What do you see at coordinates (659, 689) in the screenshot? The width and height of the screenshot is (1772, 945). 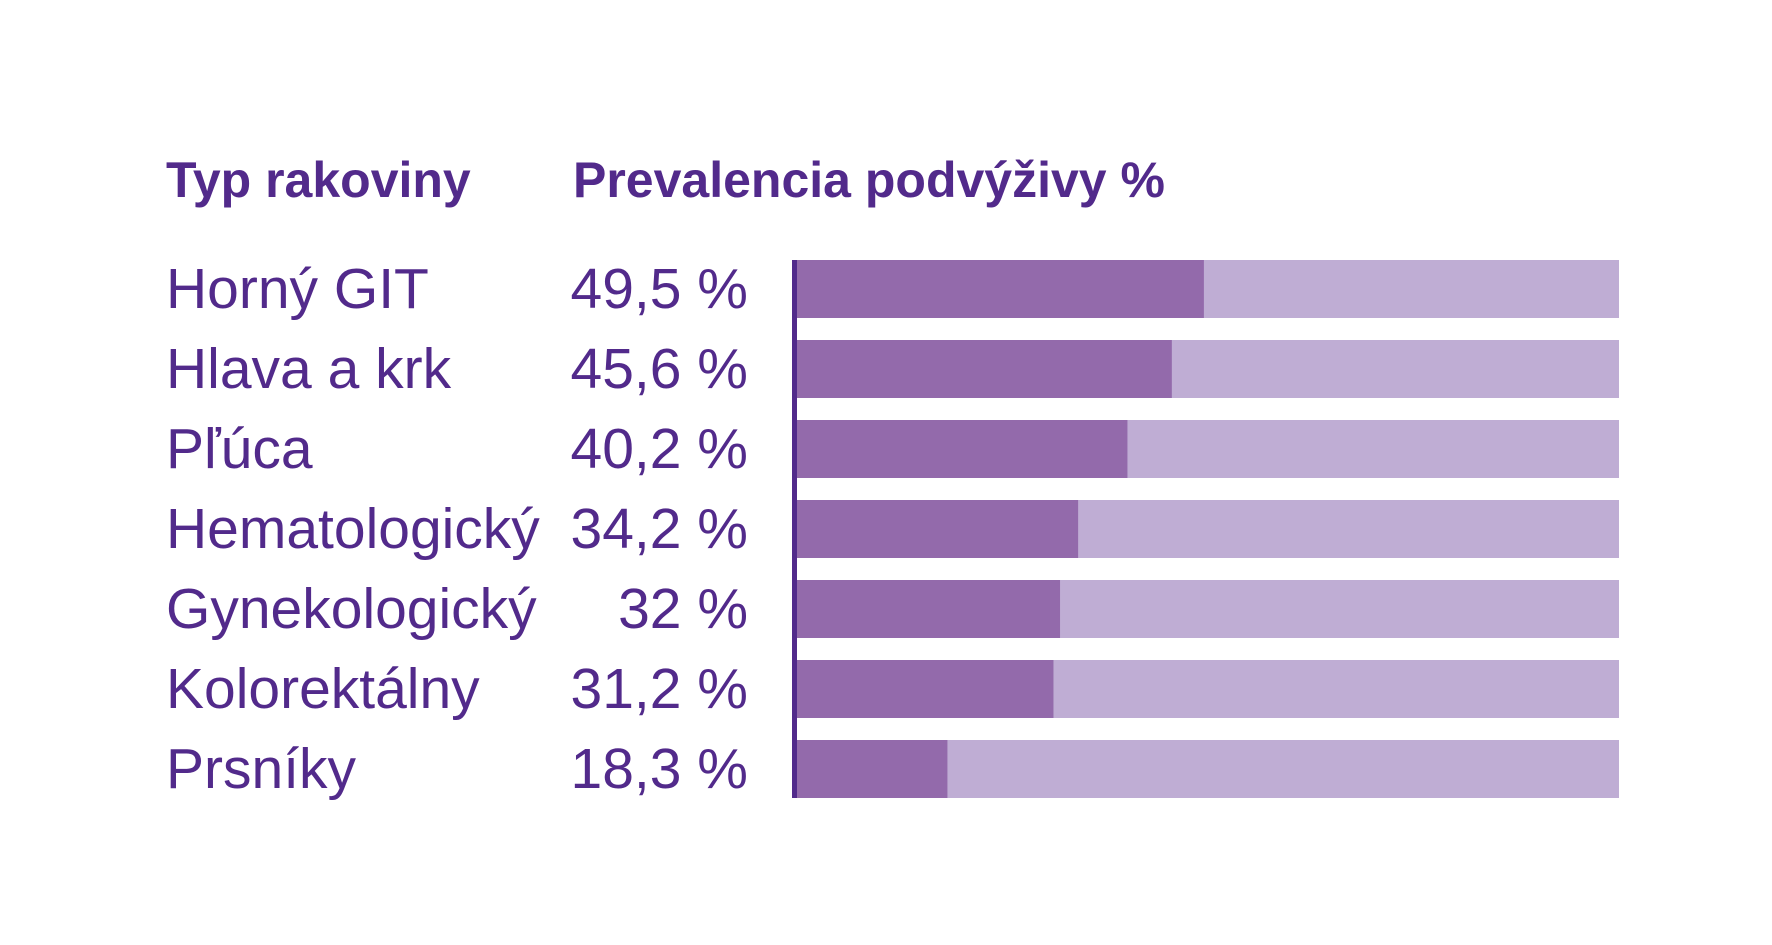 I see `value-label: 31,2 %` at bounding box center [659, 689].